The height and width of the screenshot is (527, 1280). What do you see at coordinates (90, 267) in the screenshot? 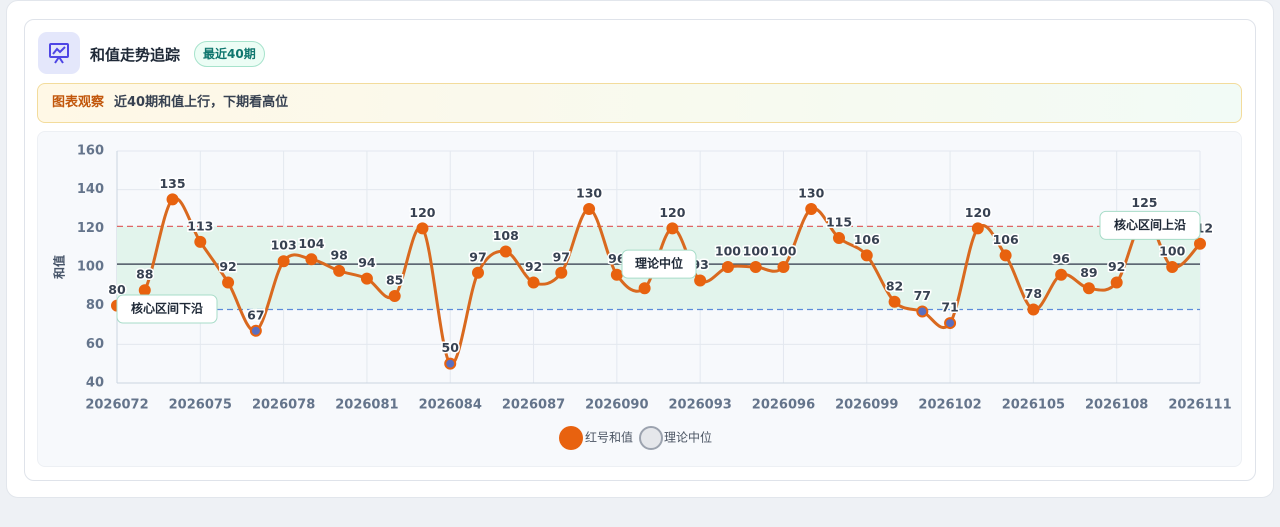
I see `y-tick-label: 100` at bounding box center [90, 267].